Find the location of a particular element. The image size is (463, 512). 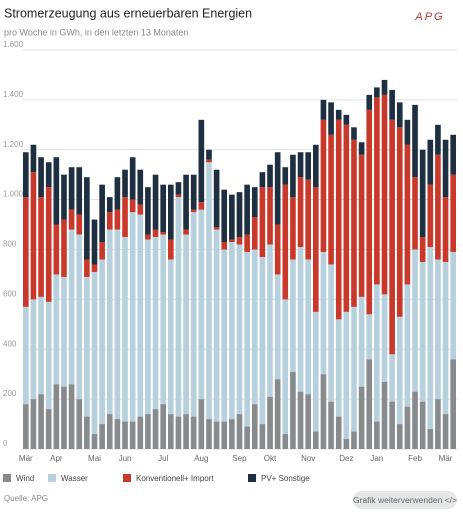

legend-swatch is located at coordinates (252, 478).